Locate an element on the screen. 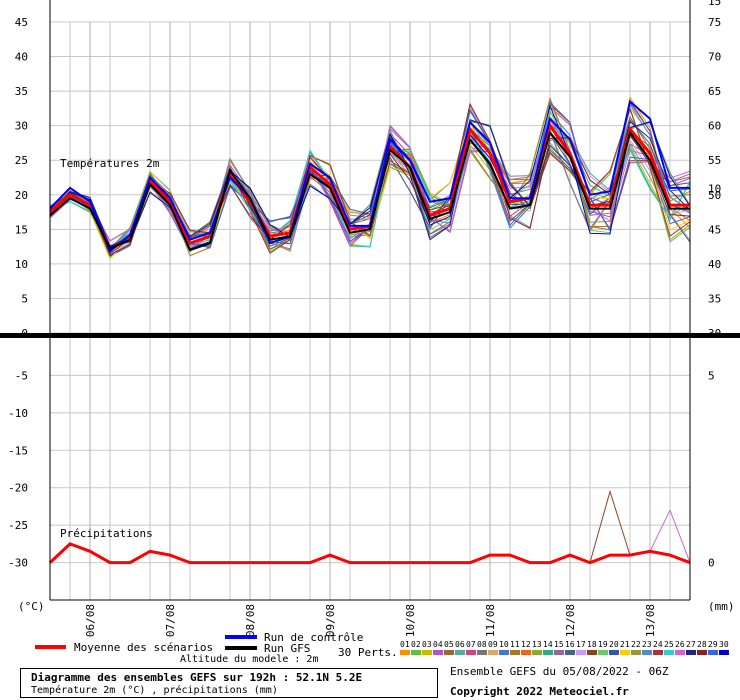 This screenshot has width=740, height=700. legend-pert-number: 21 is located at coordinates (625, 644).